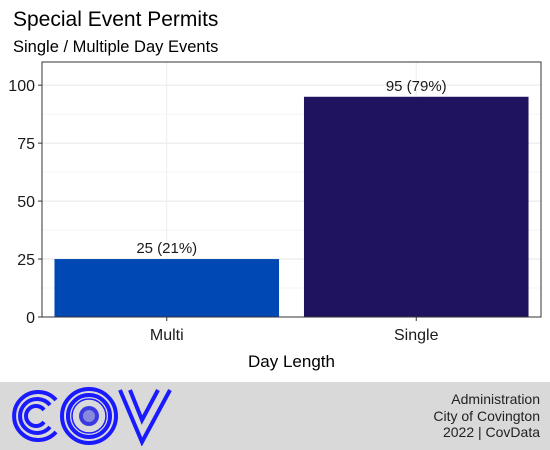  Describe the element at coordinates (116, 19) in the screenshot. I see `chart-title: Special Event Permits` at that location.